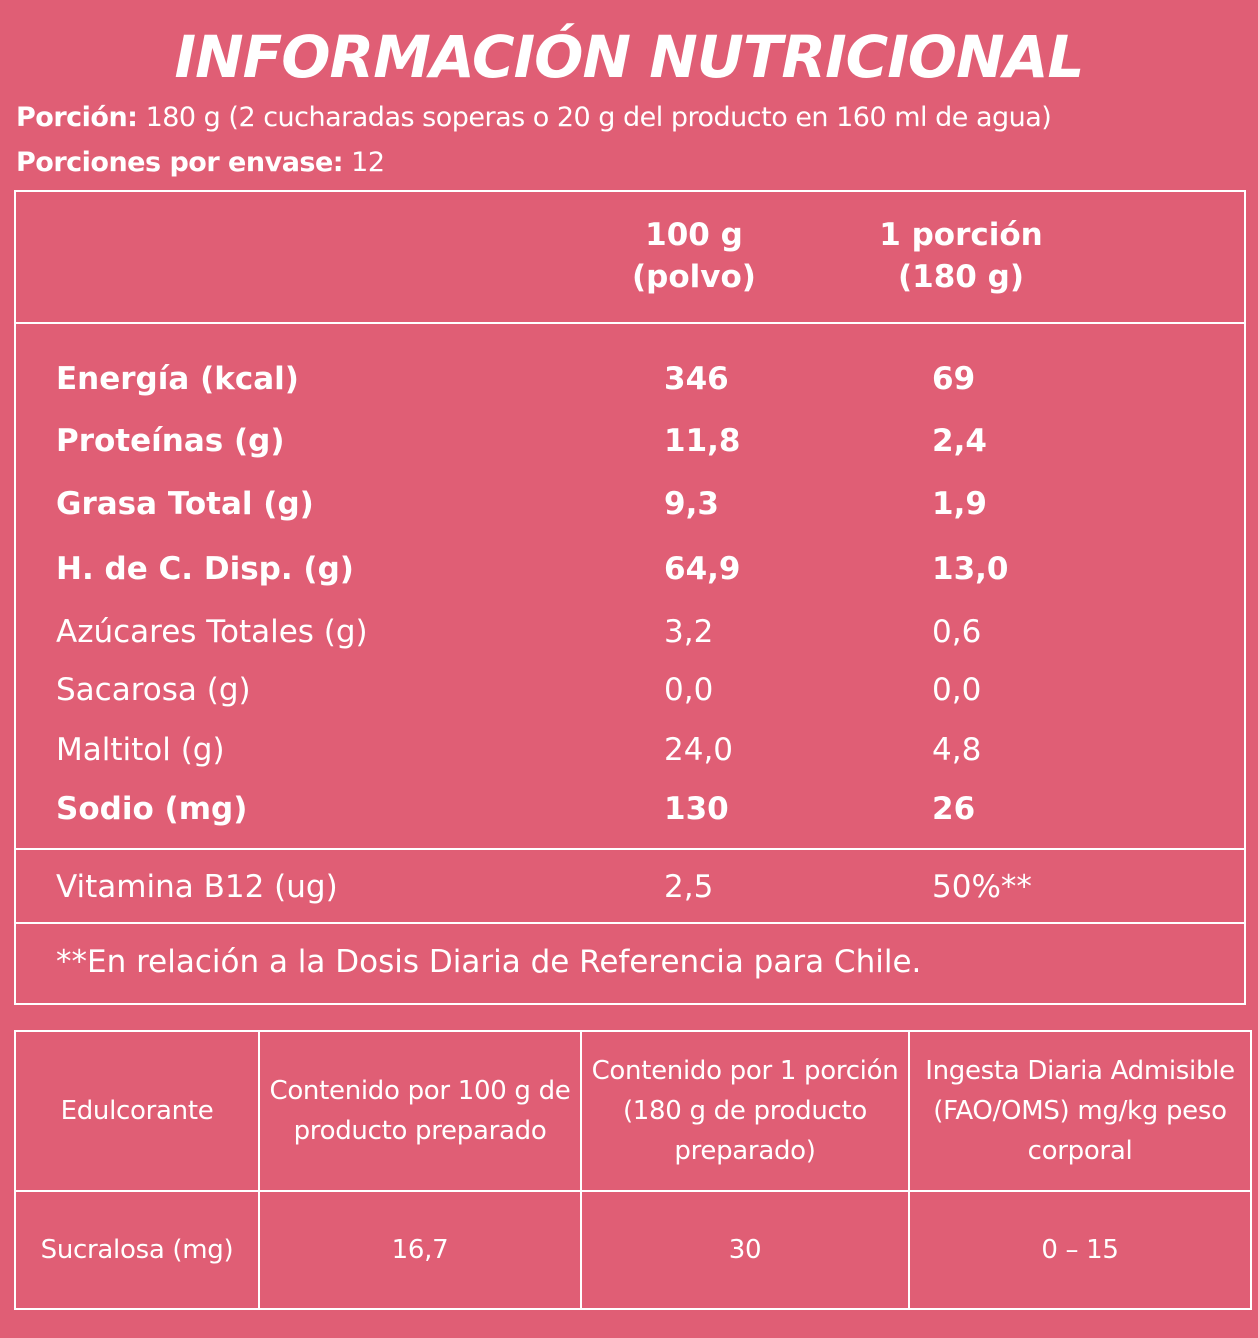  What do you see at coordinates (699, 750) in the screenshot?
I see `nutrient-value-100g: 24,0` at bounding box center [699, 750].